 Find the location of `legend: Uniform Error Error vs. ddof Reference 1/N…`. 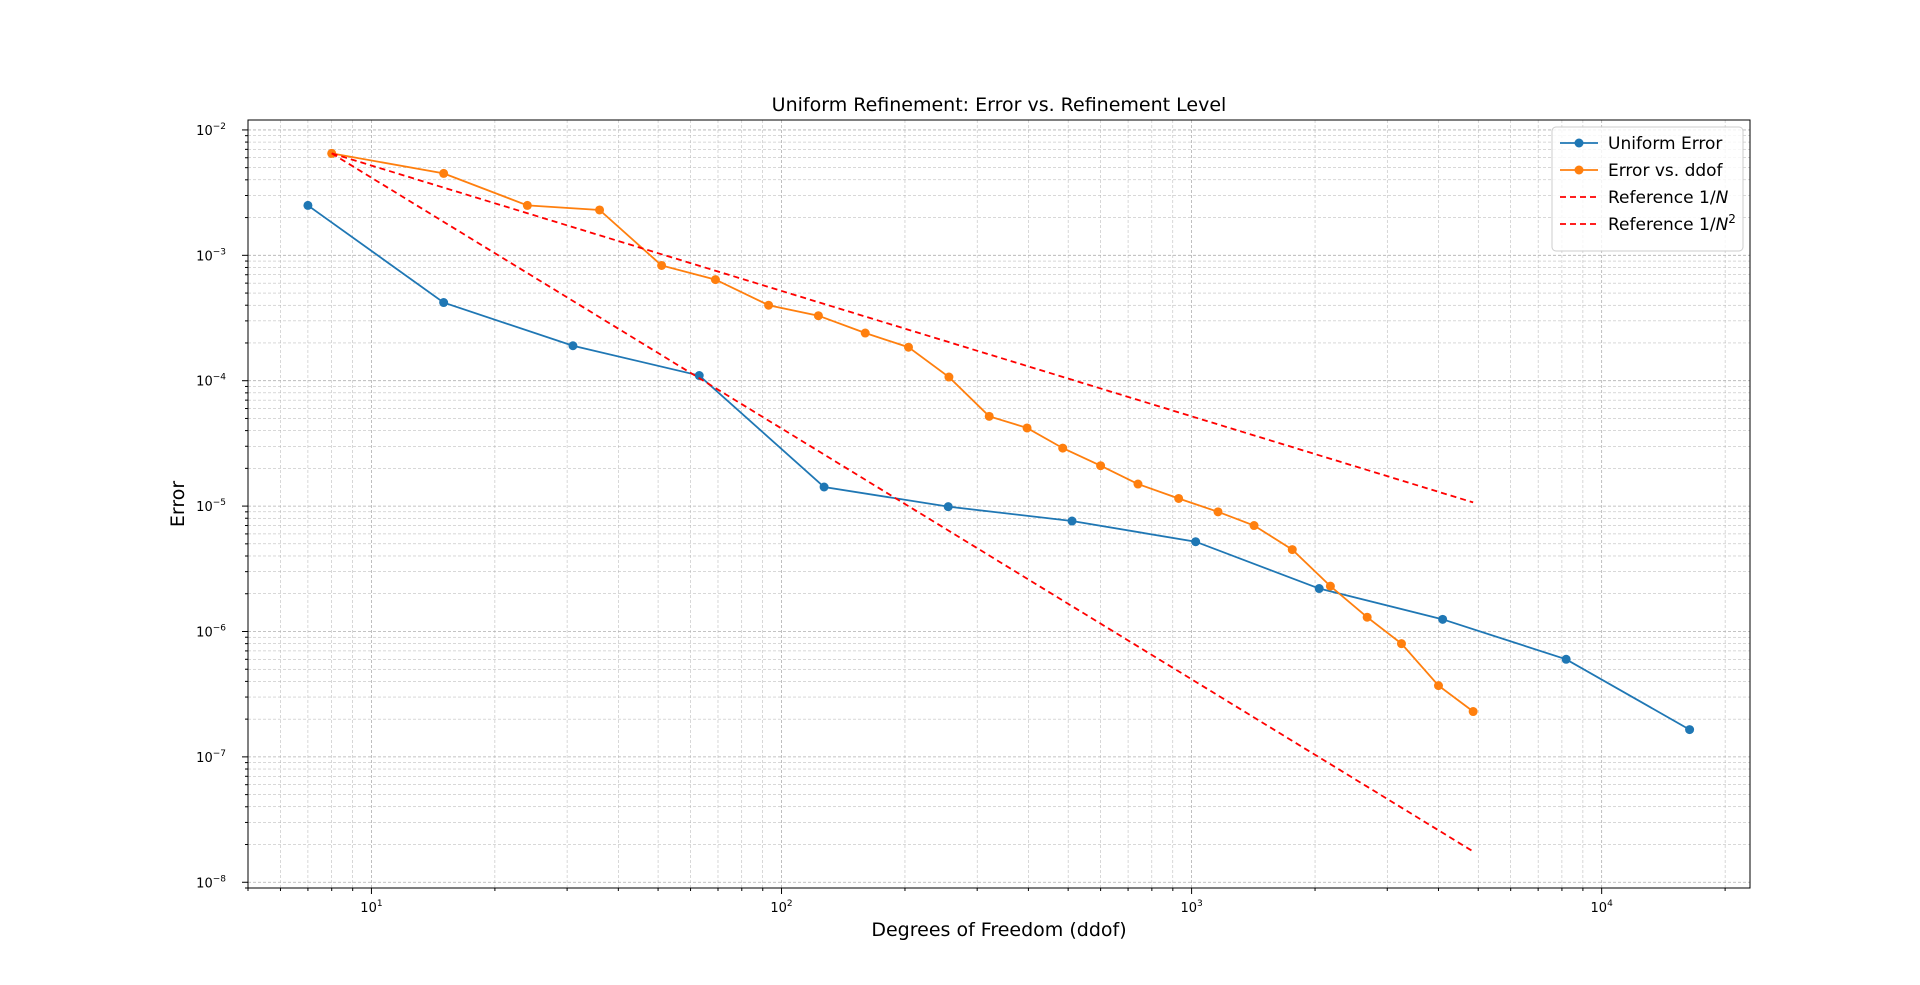

legend: Uniform Error Error vs. ddof Reference 1/N… is located at coordinates (1647, 189).